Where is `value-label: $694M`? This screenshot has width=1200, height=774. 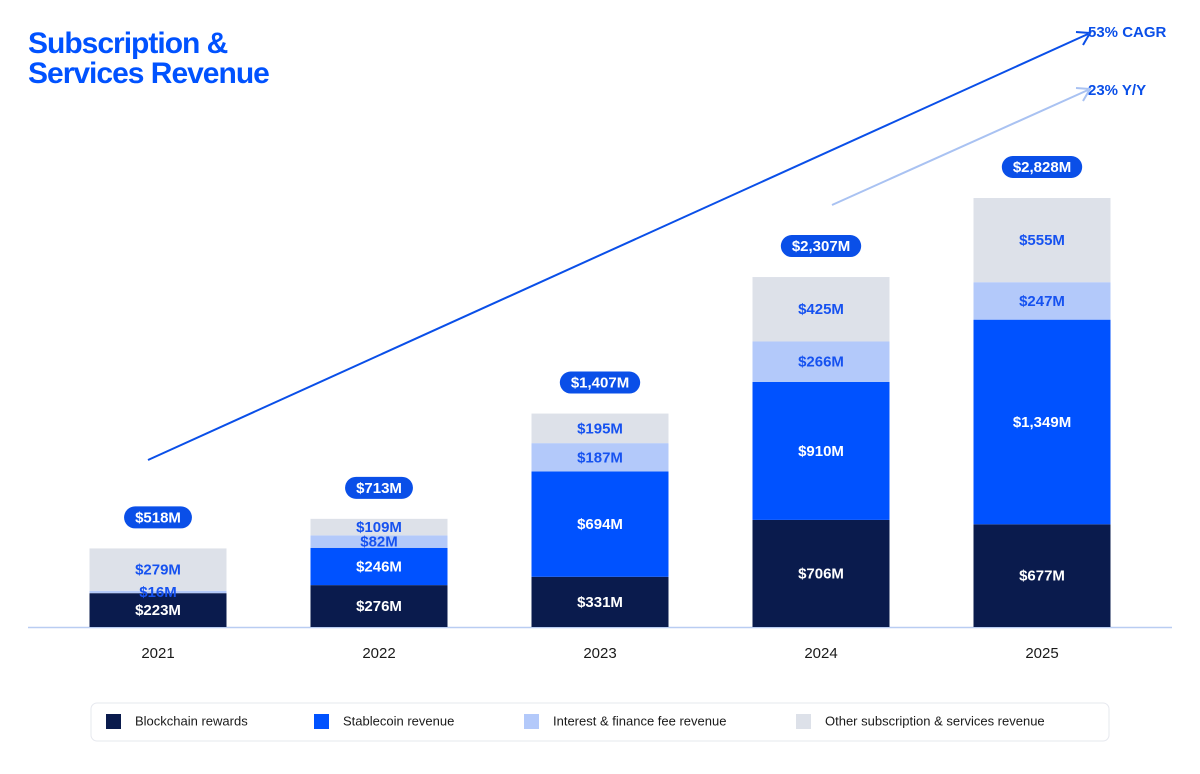
value-label: $694M is located at coordinates (600, 524).